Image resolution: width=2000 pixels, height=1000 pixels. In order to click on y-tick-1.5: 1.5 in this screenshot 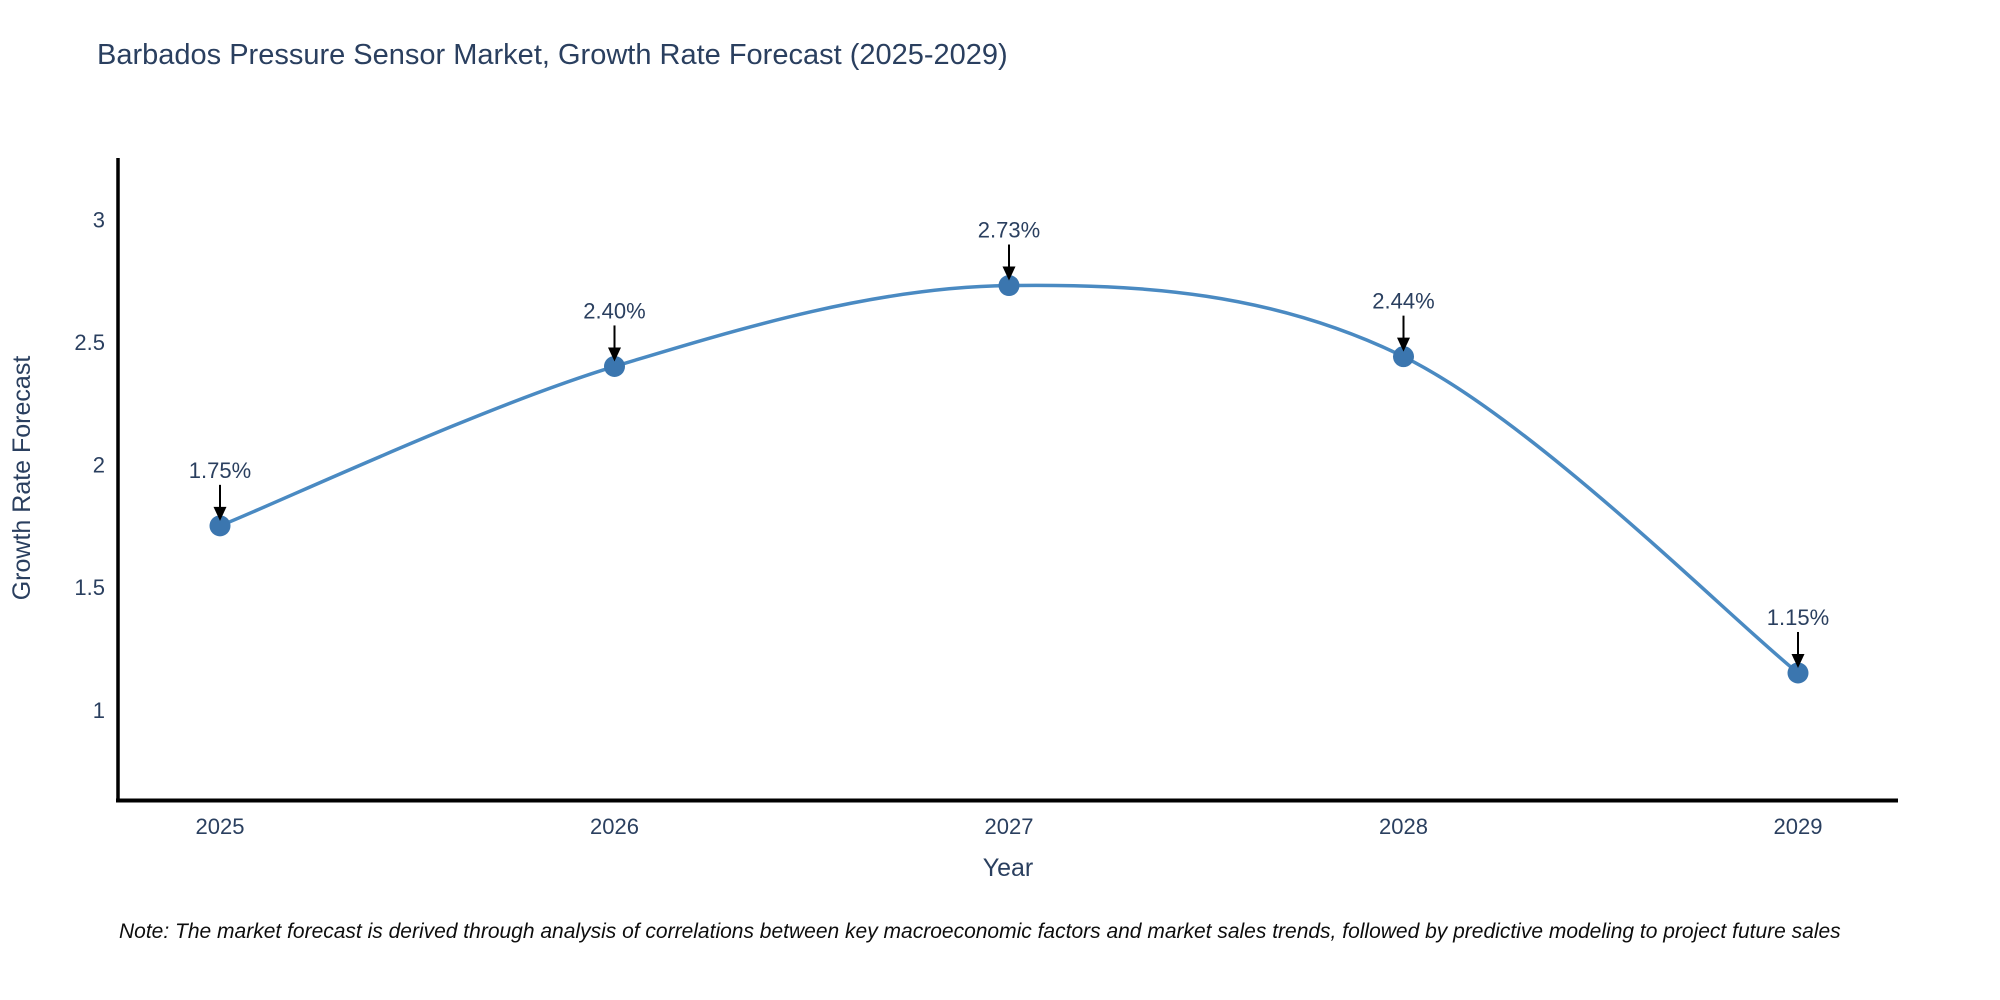, I will do `click(89, 587)`.